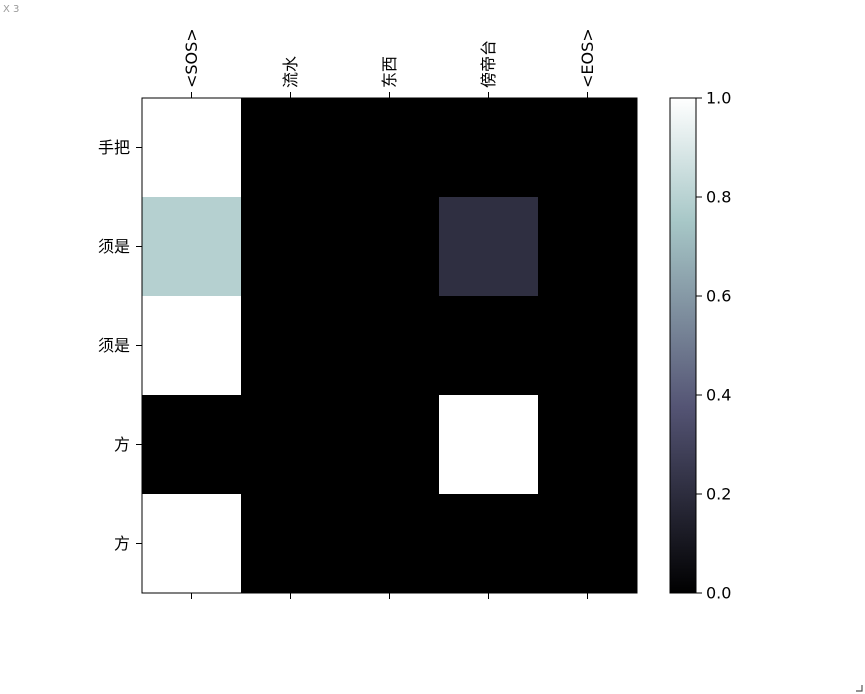 This screenshot has height=694, width=865. What do you see at coordinates (192, 346) in the screenshot?
I see `heatmap-cell-r2-c0` at bounding box center [192, 346].